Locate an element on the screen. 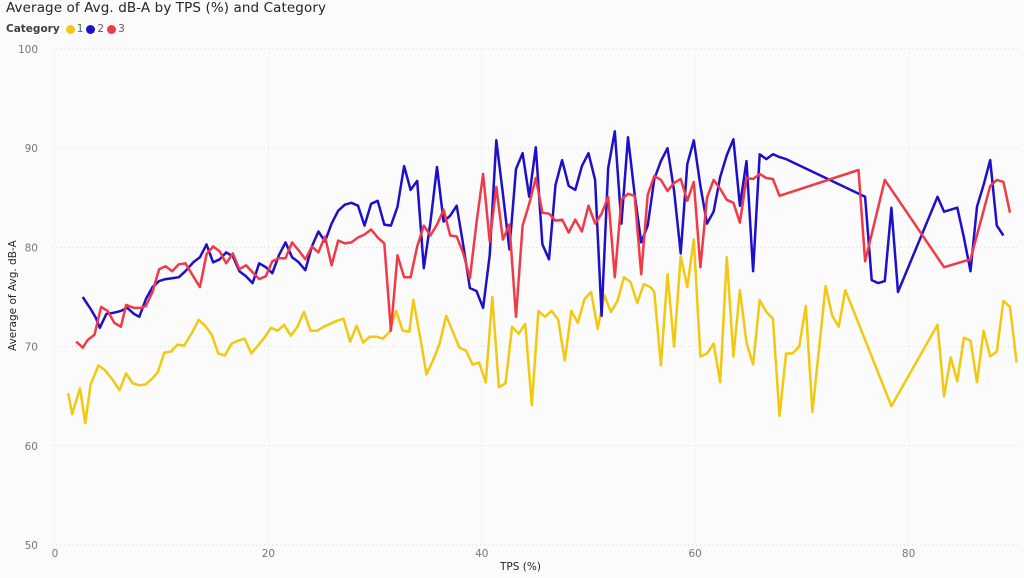 Image resolution: width=1024 pixels, height=578 pixels. legend-label: 2 is located at coordinates (101, 29).